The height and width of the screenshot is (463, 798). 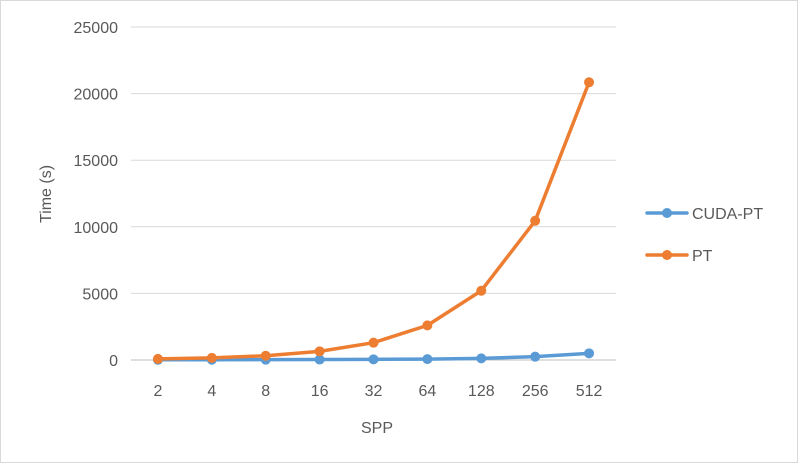 What do you see at coordinates (96, 28) in the screenshot?
I see `y-tick-label: 25000` at bounding box center [96, 28].